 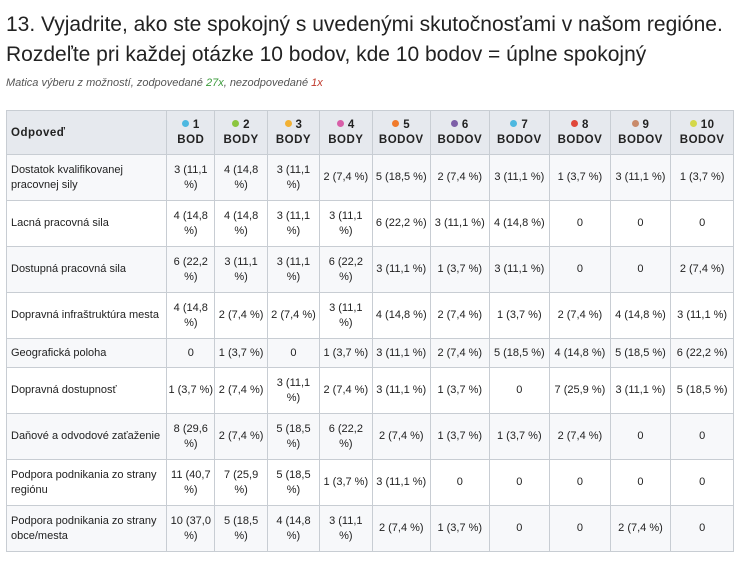 I want to click on row-label: Dopravná infraštruktúra mesta, so click(x=86, y=315).